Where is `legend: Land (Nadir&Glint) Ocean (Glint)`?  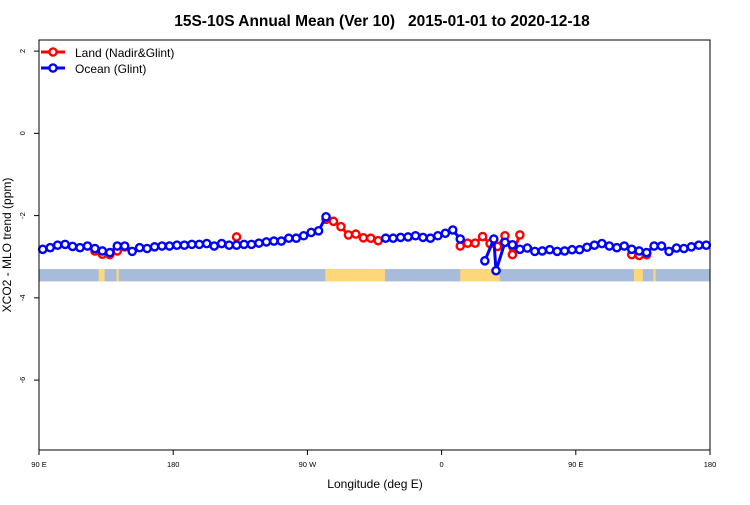 legend: Land (Nadir&Glint) Ocean (Glint) is located at coordinates (107, 61).